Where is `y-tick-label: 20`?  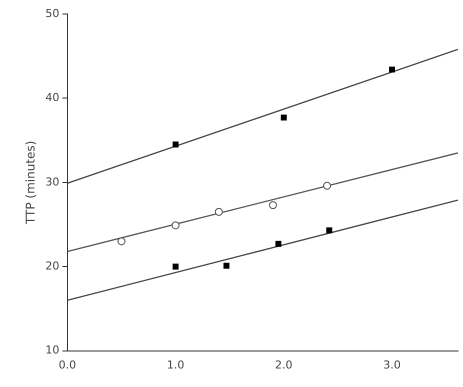
y-tick-label: 20 is located at coordinates (52, 265).